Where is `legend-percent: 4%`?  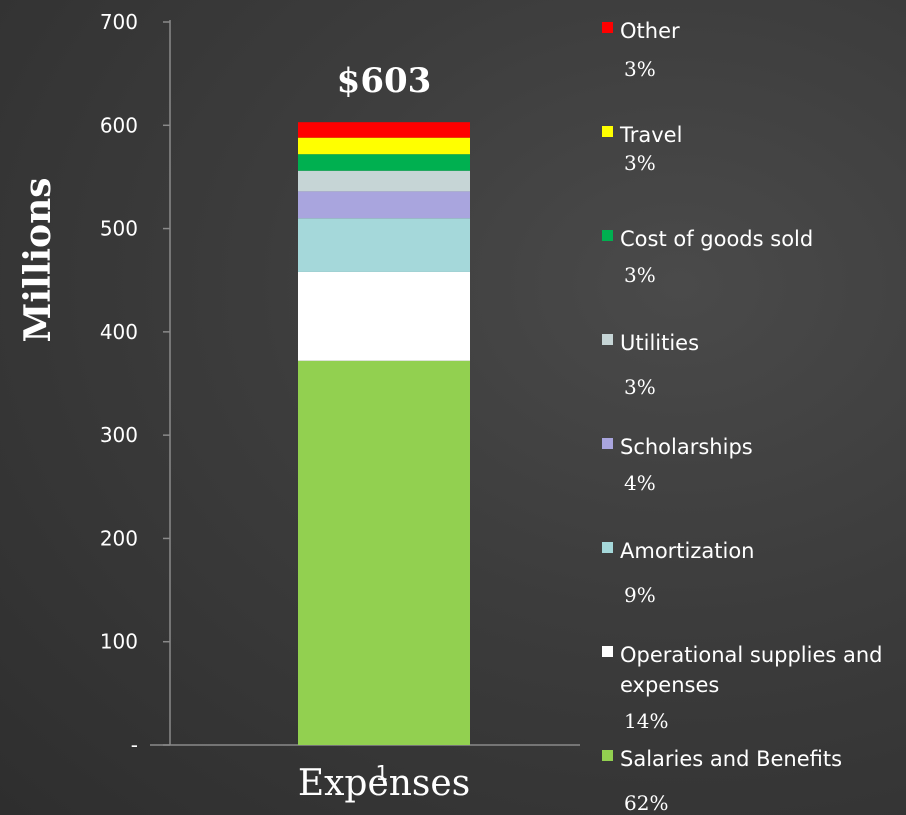 legend-percent: 4% is located at coordinates (640, 483).